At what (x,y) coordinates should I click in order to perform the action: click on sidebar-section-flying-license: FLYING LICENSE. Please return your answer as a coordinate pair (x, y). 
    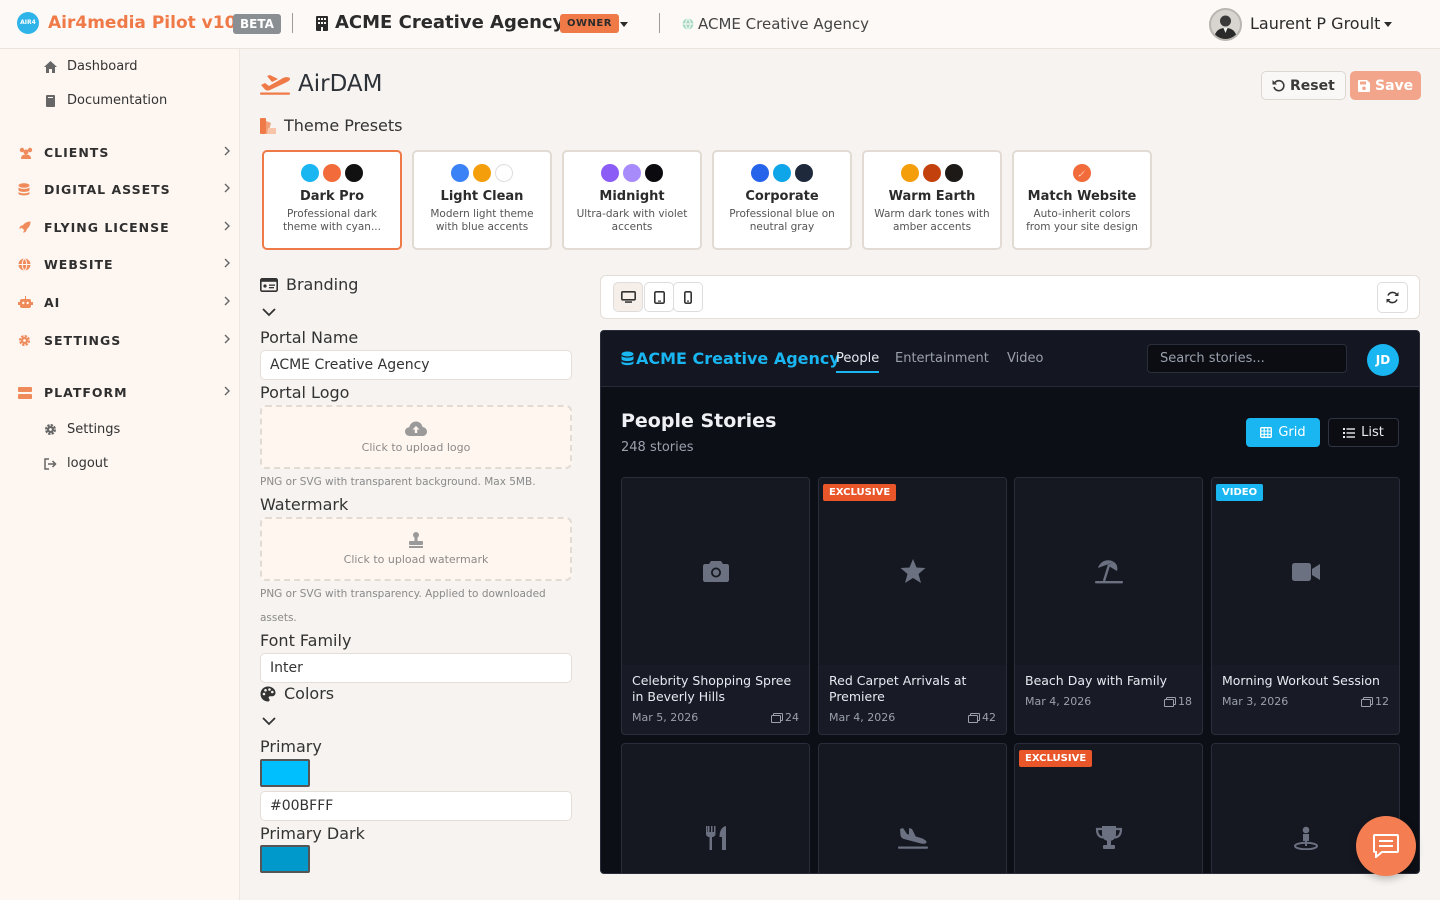
    Looking at the image, I should click on (124, 227).